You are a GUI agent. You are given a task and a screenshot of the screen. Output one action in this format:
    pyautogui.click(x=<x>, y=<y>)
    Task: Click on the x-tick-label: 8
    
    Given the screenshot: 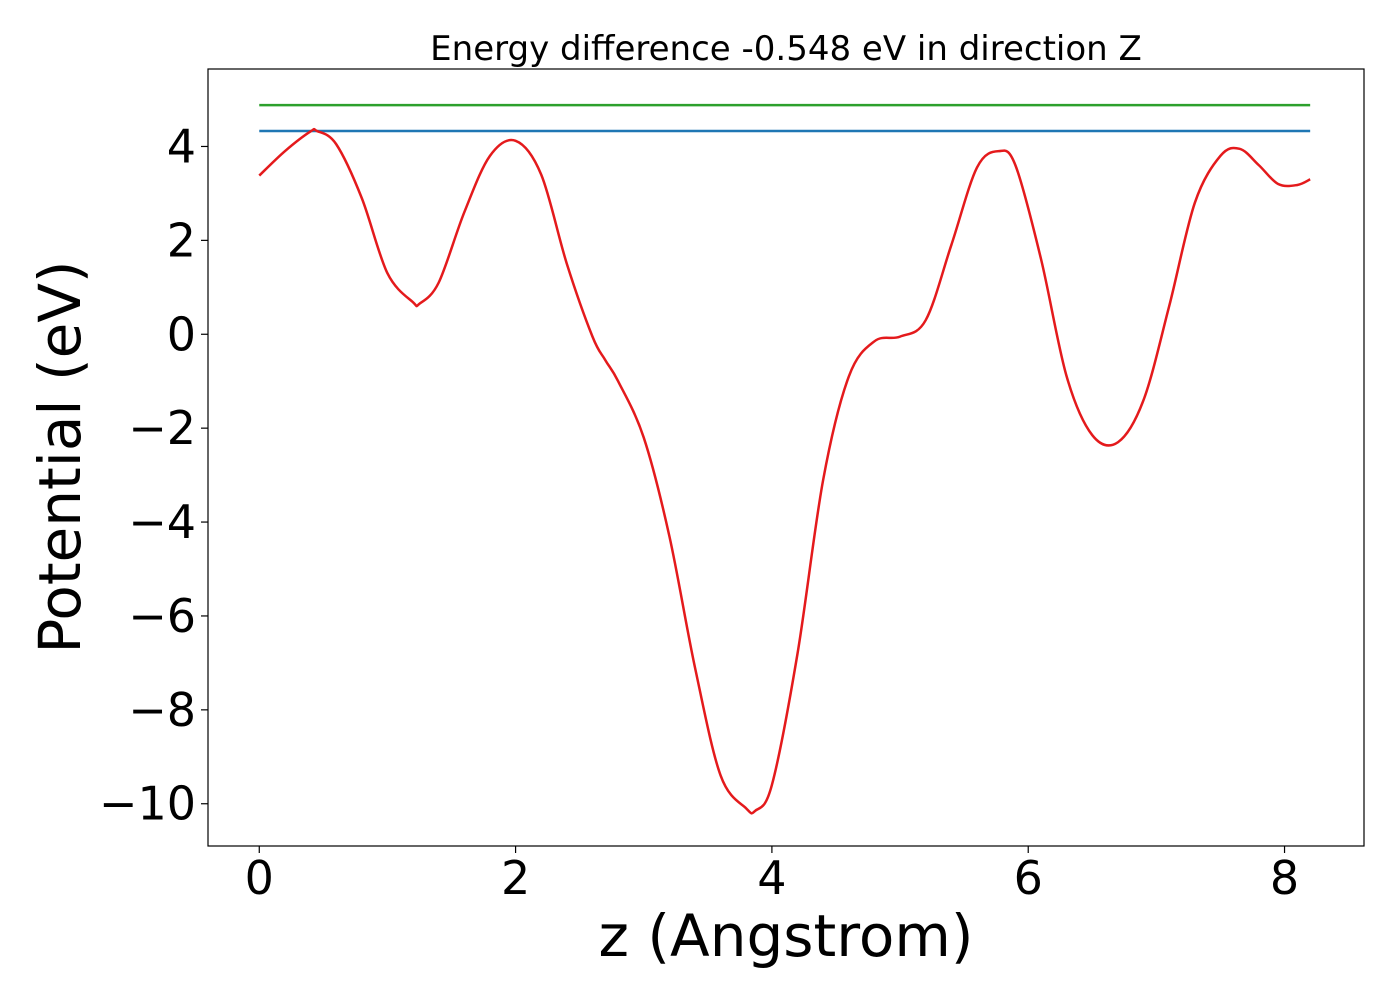 What is the action you would take?
    pyautogui.click(x=1284, y=878)
    